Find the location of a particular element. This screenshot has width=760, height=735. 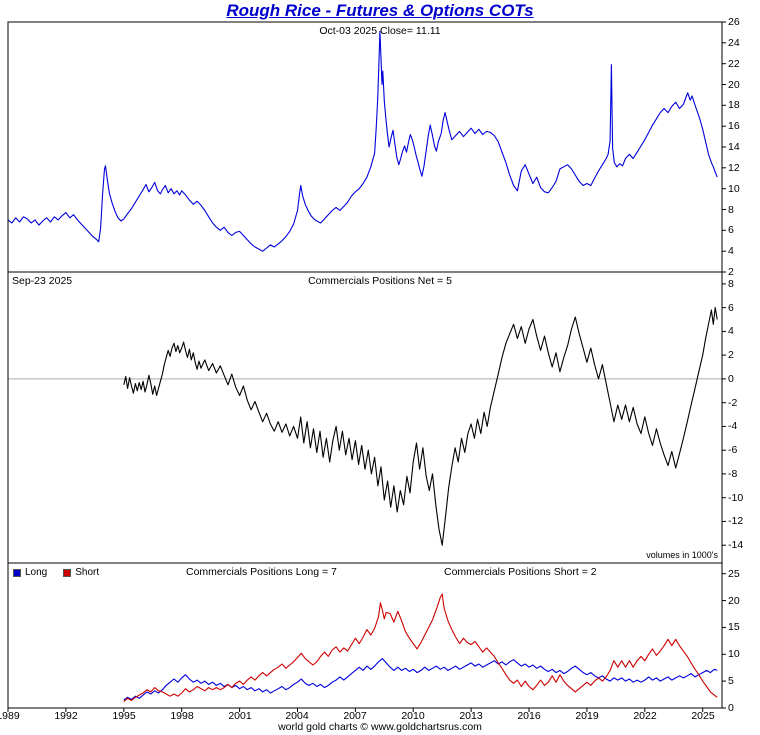

x-axis-tick-label: 2025 is located at coordinates (703, 716).